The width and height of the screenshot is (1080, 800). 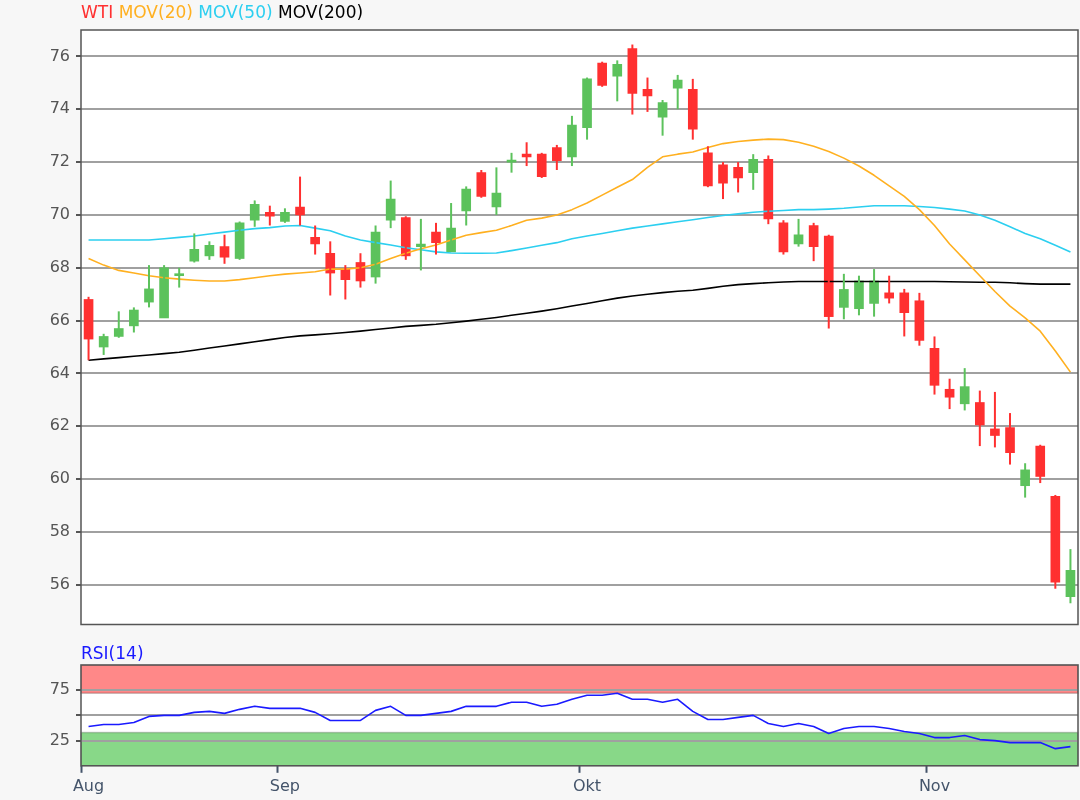 I want to click on y-tick-label: 66, so click(x=59, y=319).